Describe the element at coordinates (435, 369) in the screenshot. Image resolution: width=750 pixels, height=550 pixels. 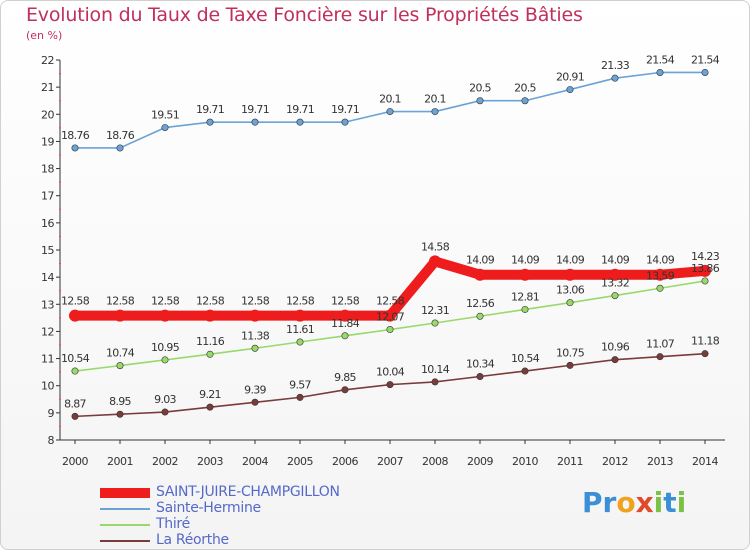
I see `data-label: 10.14` at that location.